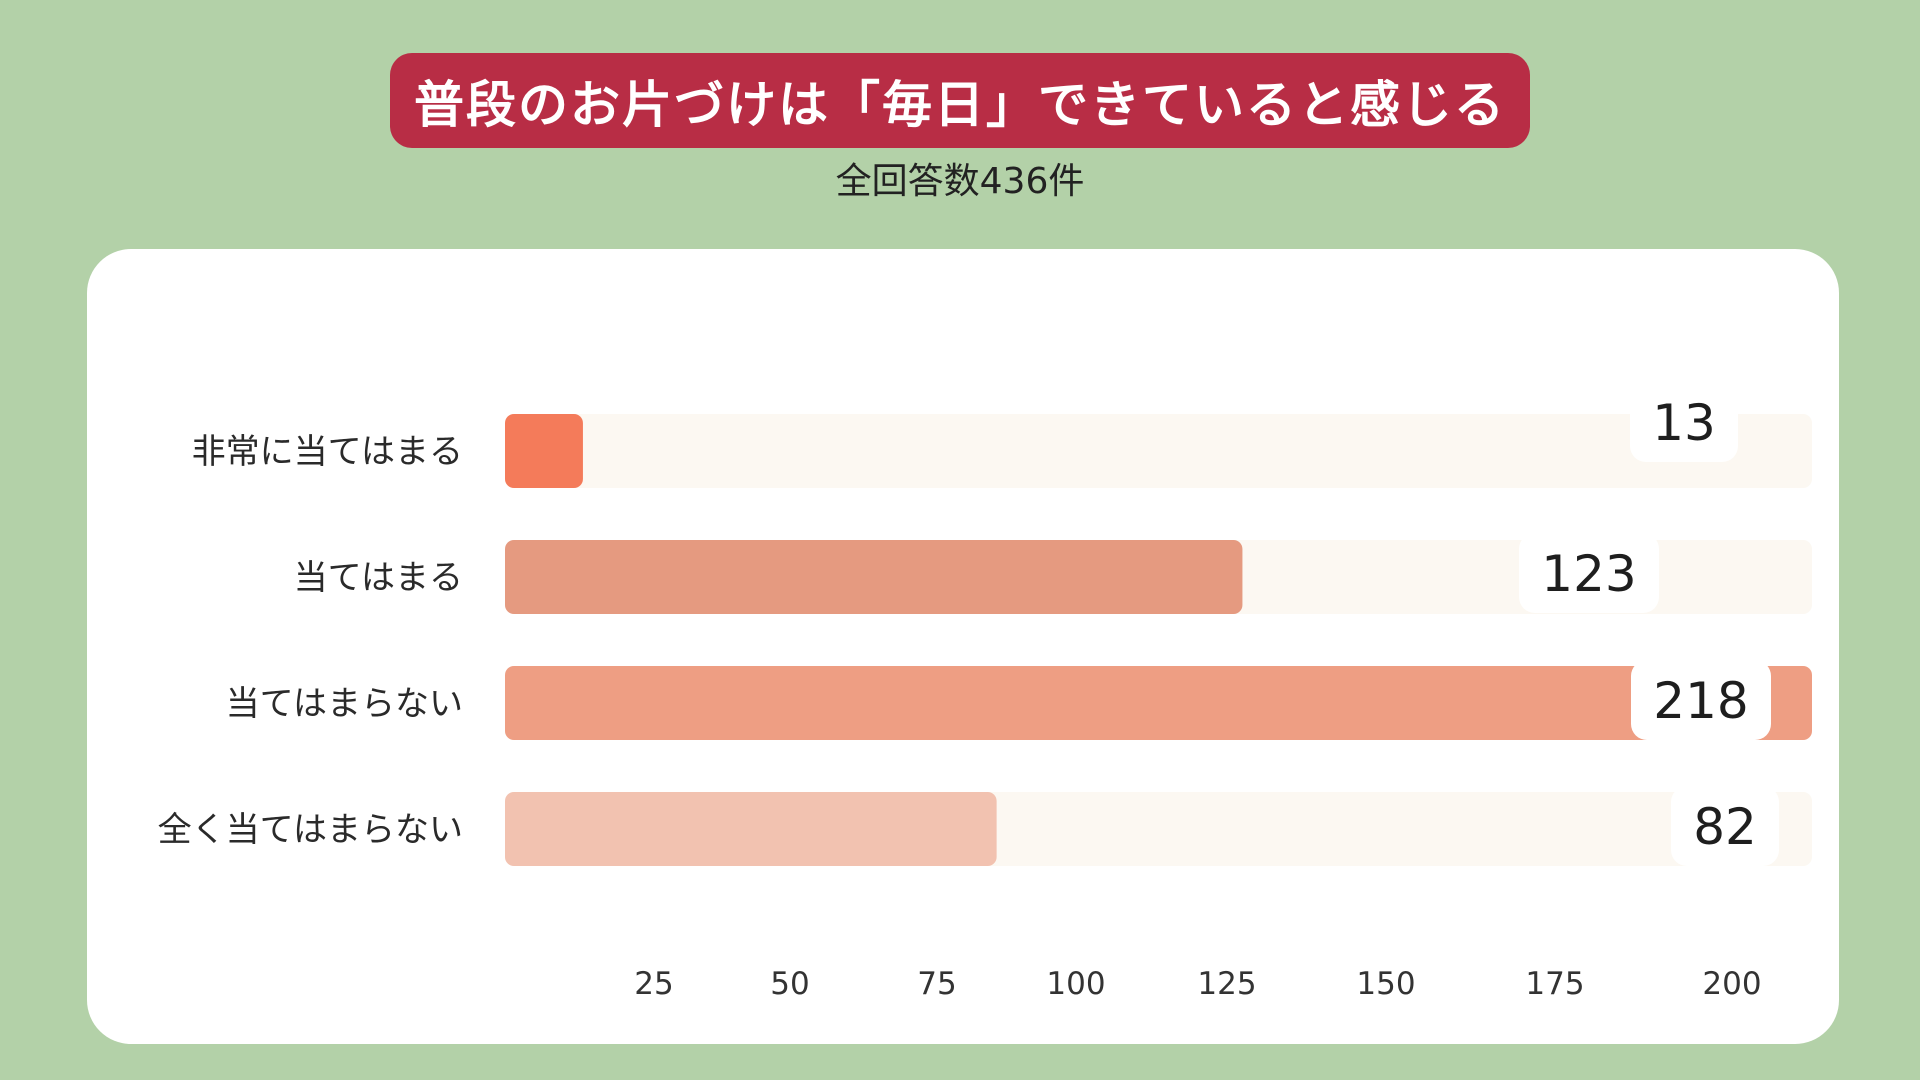 Image resolution: width=1920 pixels, height=1080 pixels. What do you see at coordinates (960, 104) in the screenshot?
I see `chart-title: 普段のお片づけは「毎日」できていると感じる` at bounding box center [960, 104].